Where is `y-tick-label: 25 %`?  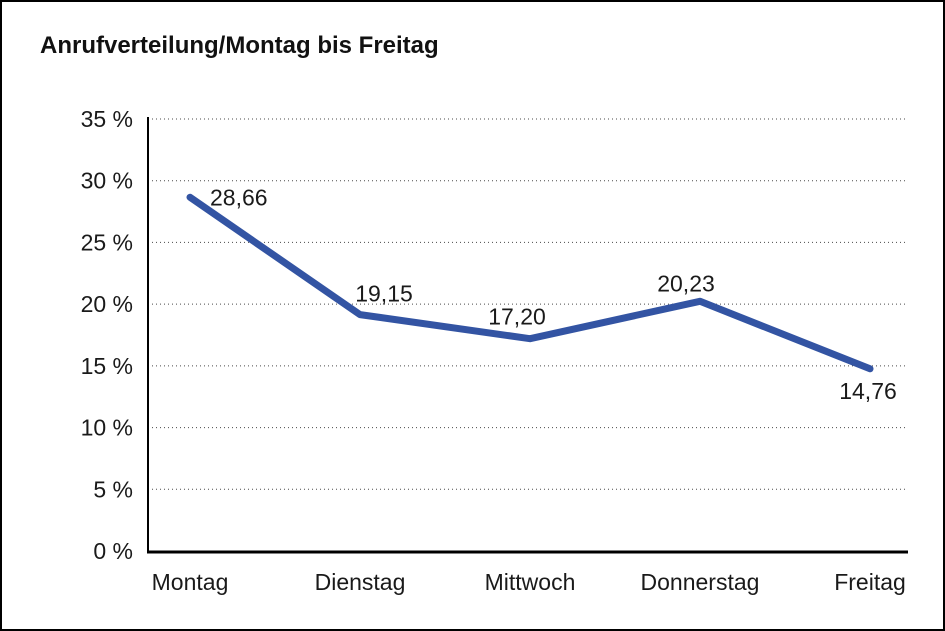 y-tick-label: 25 % is located at coordinates (107, 242).